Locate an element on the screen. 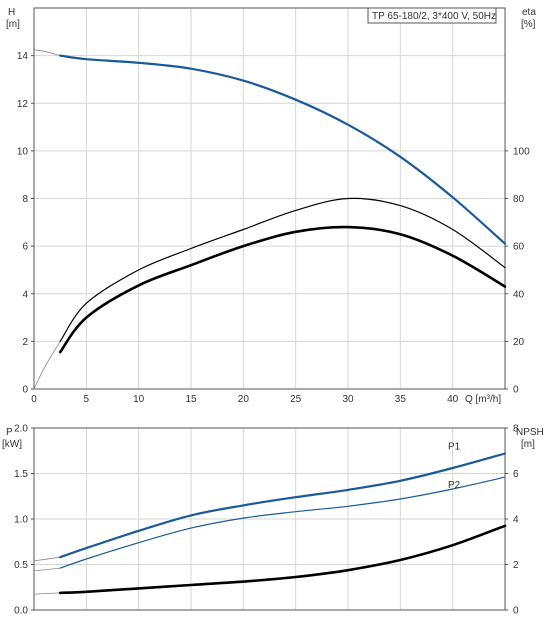 The height and width of the screenshot is (623, 548). x-tick-label: 5 is located at coordinates (87, 399).